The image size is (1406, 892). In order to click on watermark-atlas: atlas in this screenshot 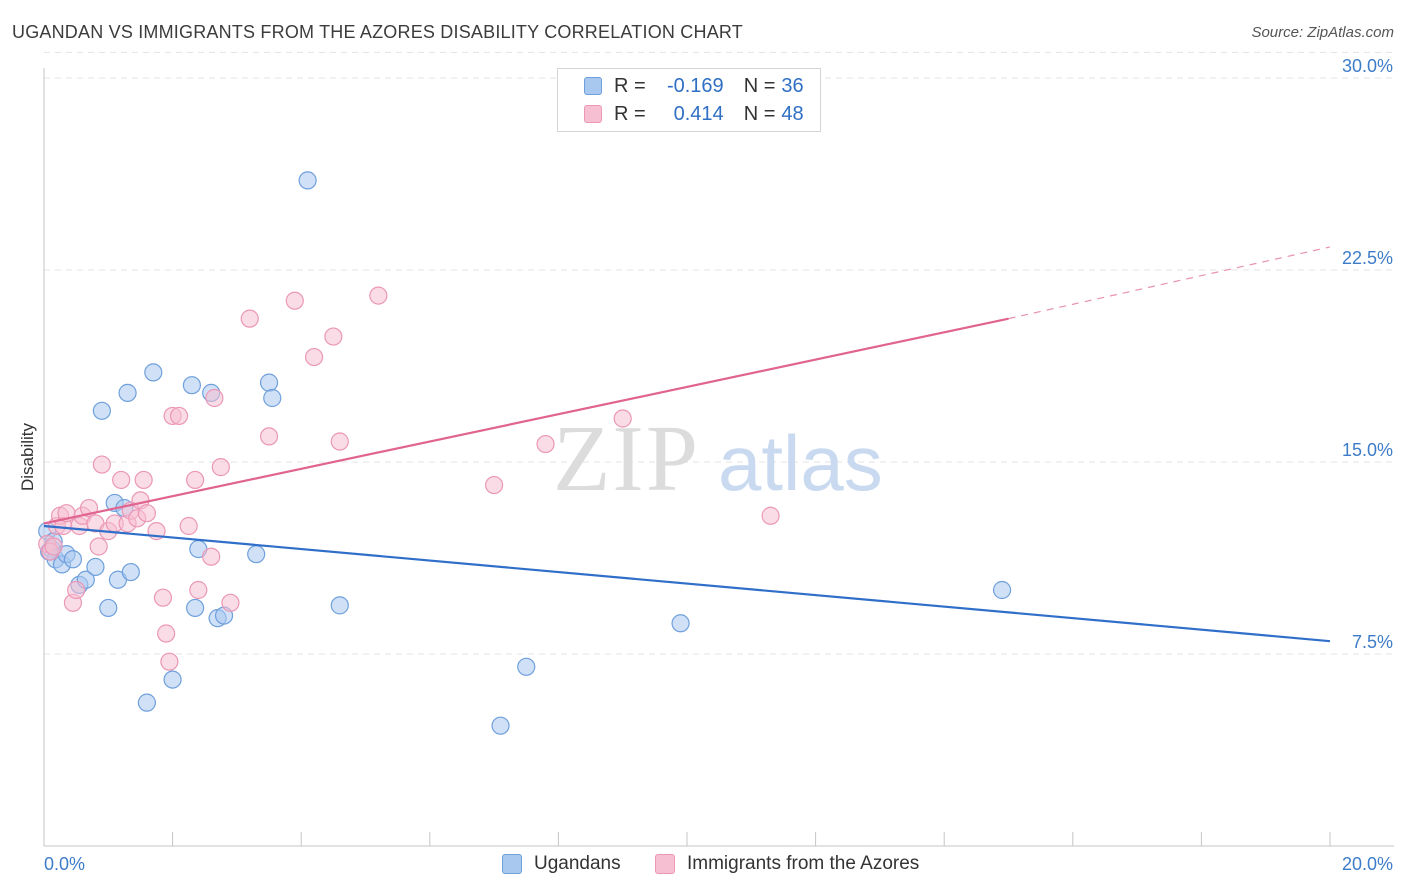, I will do `click(800, 463)`.